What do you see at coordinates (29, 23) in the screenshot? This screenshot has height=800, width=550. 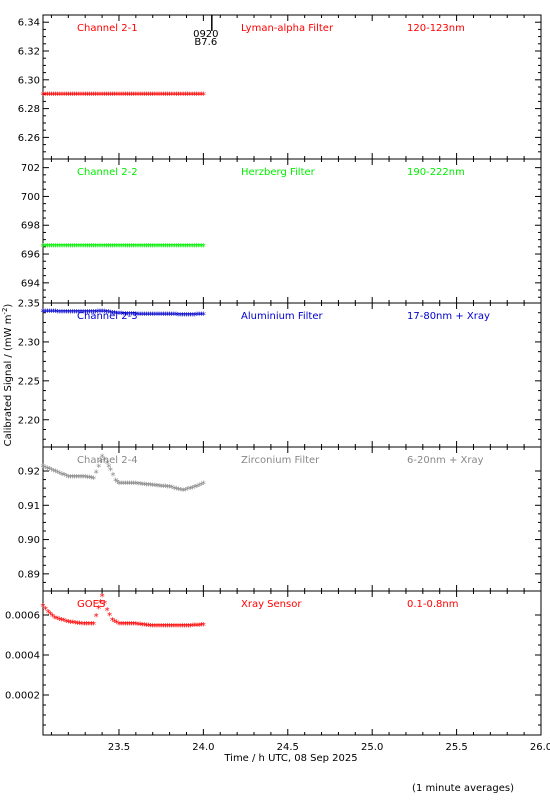 I see `y-tick-label: 6.34` at bounding box center [29, 23].